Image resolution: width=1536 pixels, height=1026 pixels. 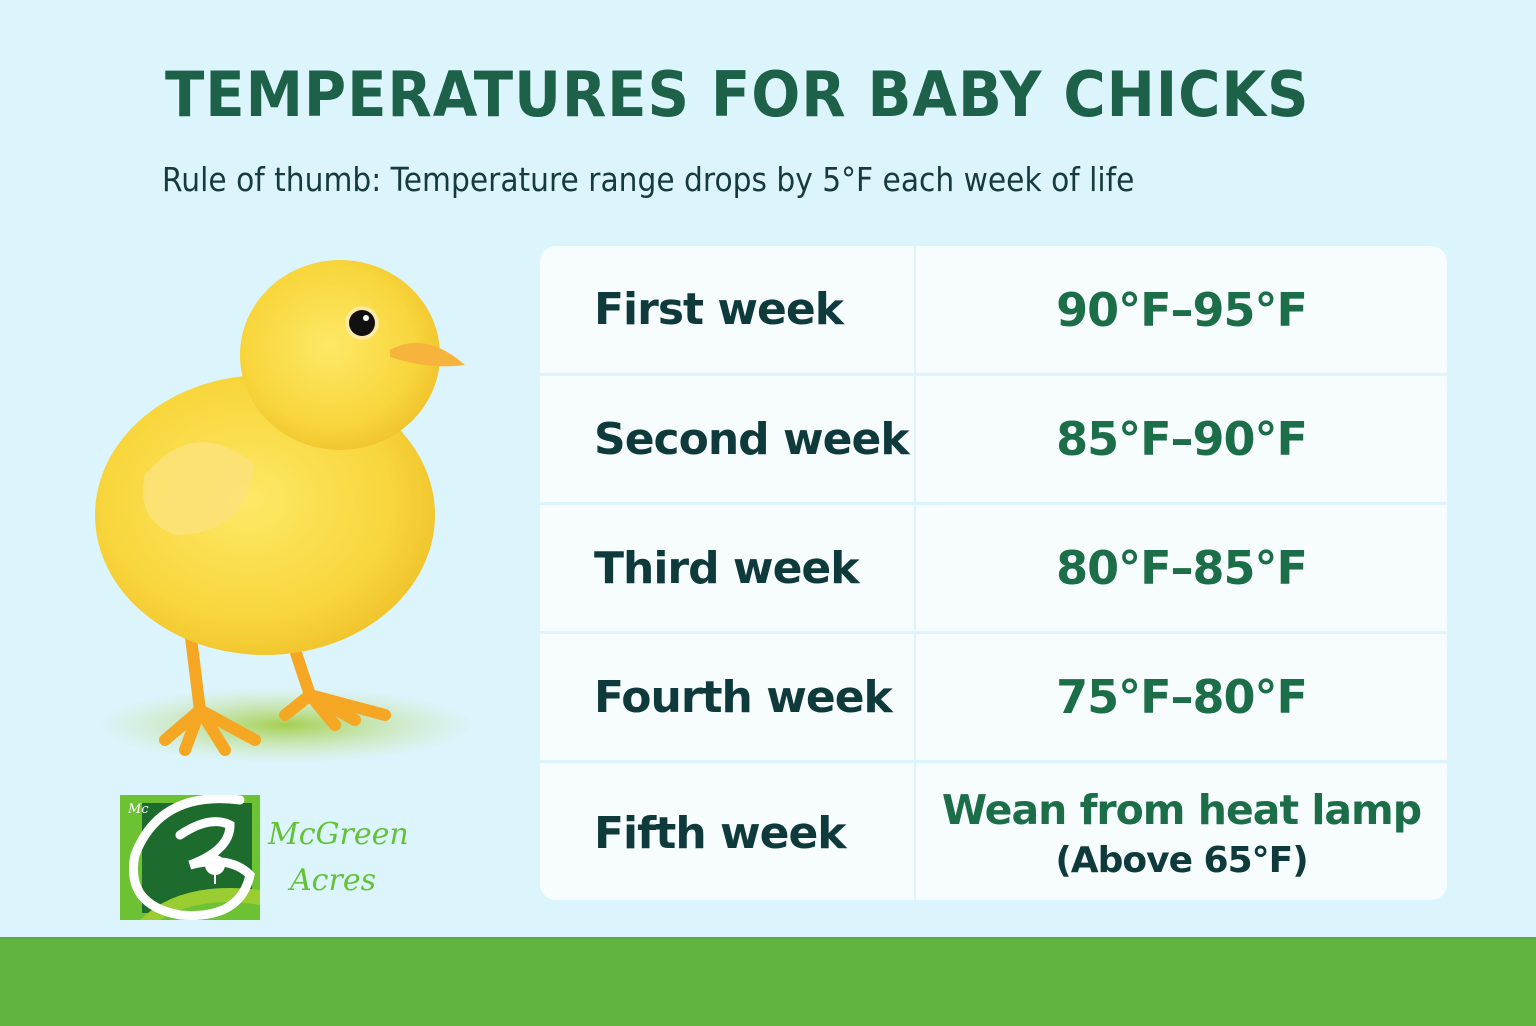 What do you see at coordinates (727, 568) in the screenshot?
I see `week-cell-3: Third week` at bounding box center [727, 568].